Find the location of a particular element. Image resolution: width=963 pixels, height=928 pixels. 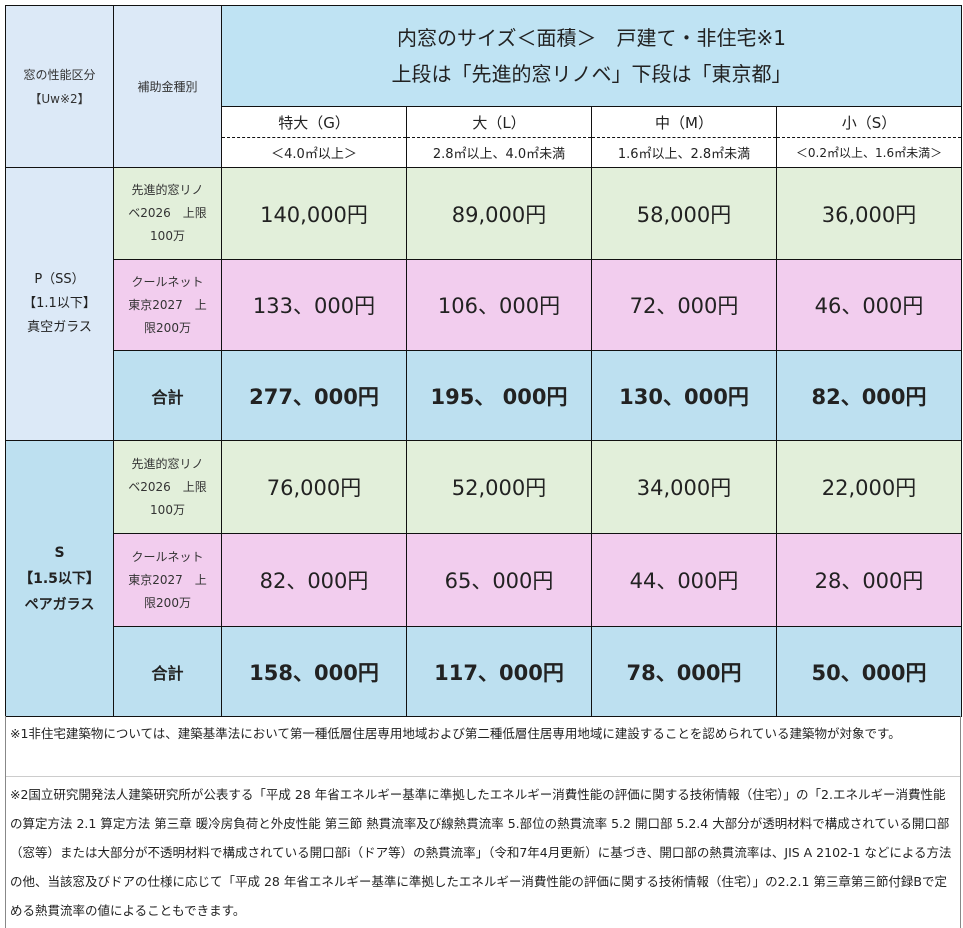

perf-header: 窓の性能区分 【Uw※2】 is located at coordinates (59, 86).